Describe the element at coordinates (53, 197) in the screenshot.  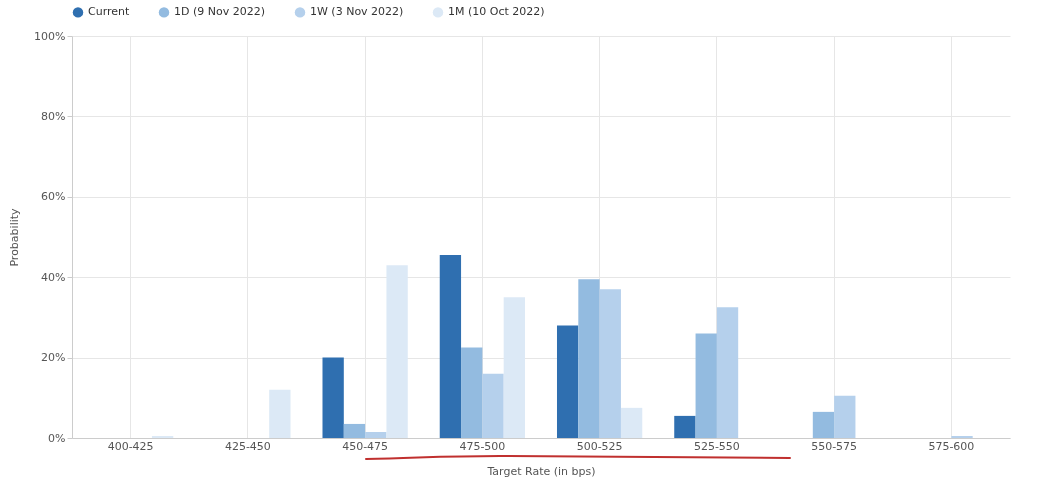
I see `y-tick-label: 60%` at that location.